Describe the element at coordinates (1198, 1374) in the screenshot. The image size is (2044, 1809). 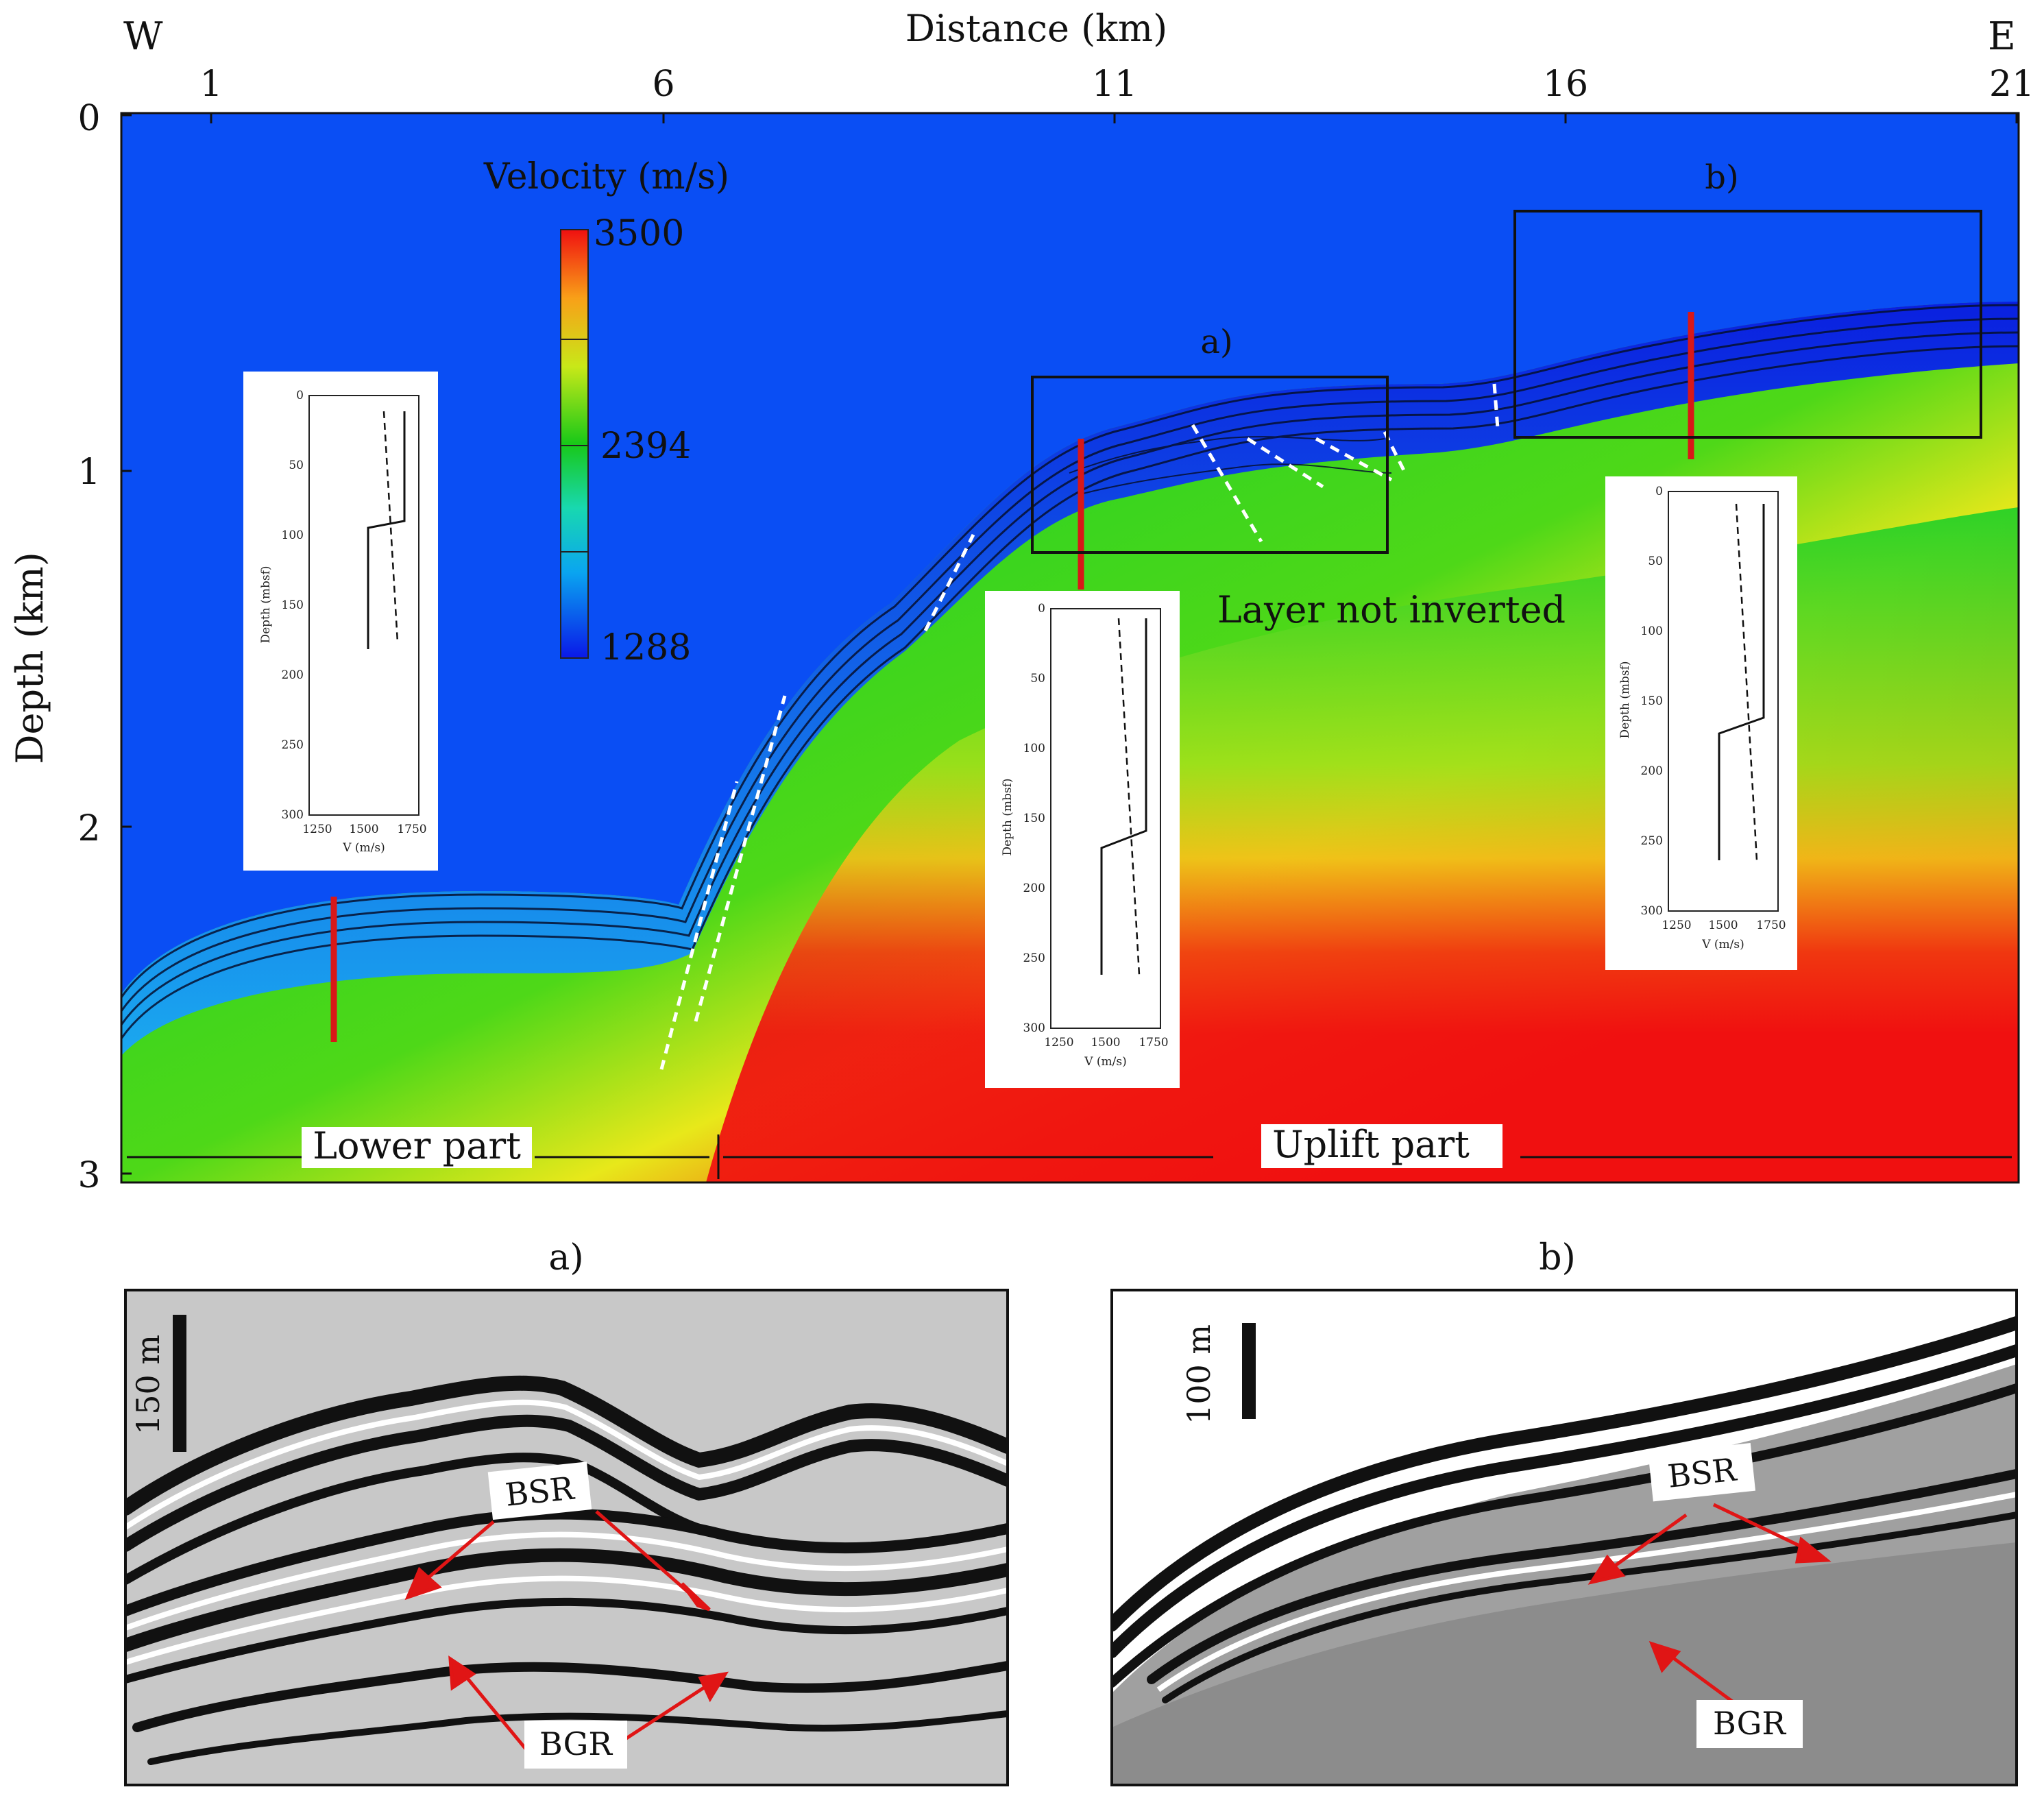
I see `panel-b-scale-label: 100 m` at that location.